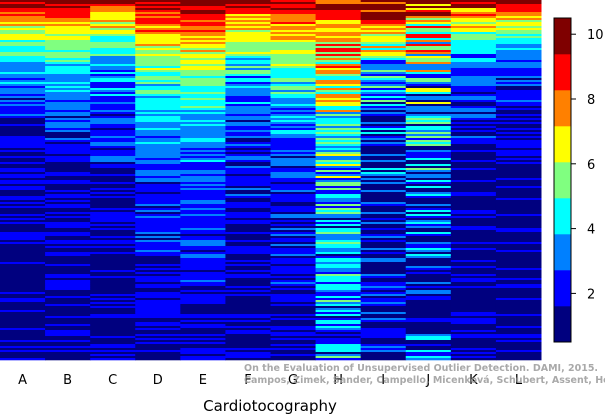  Describe the element at coordinates (203, 380) in the screenshot. I see `x-tick-label-E: E` at that location.